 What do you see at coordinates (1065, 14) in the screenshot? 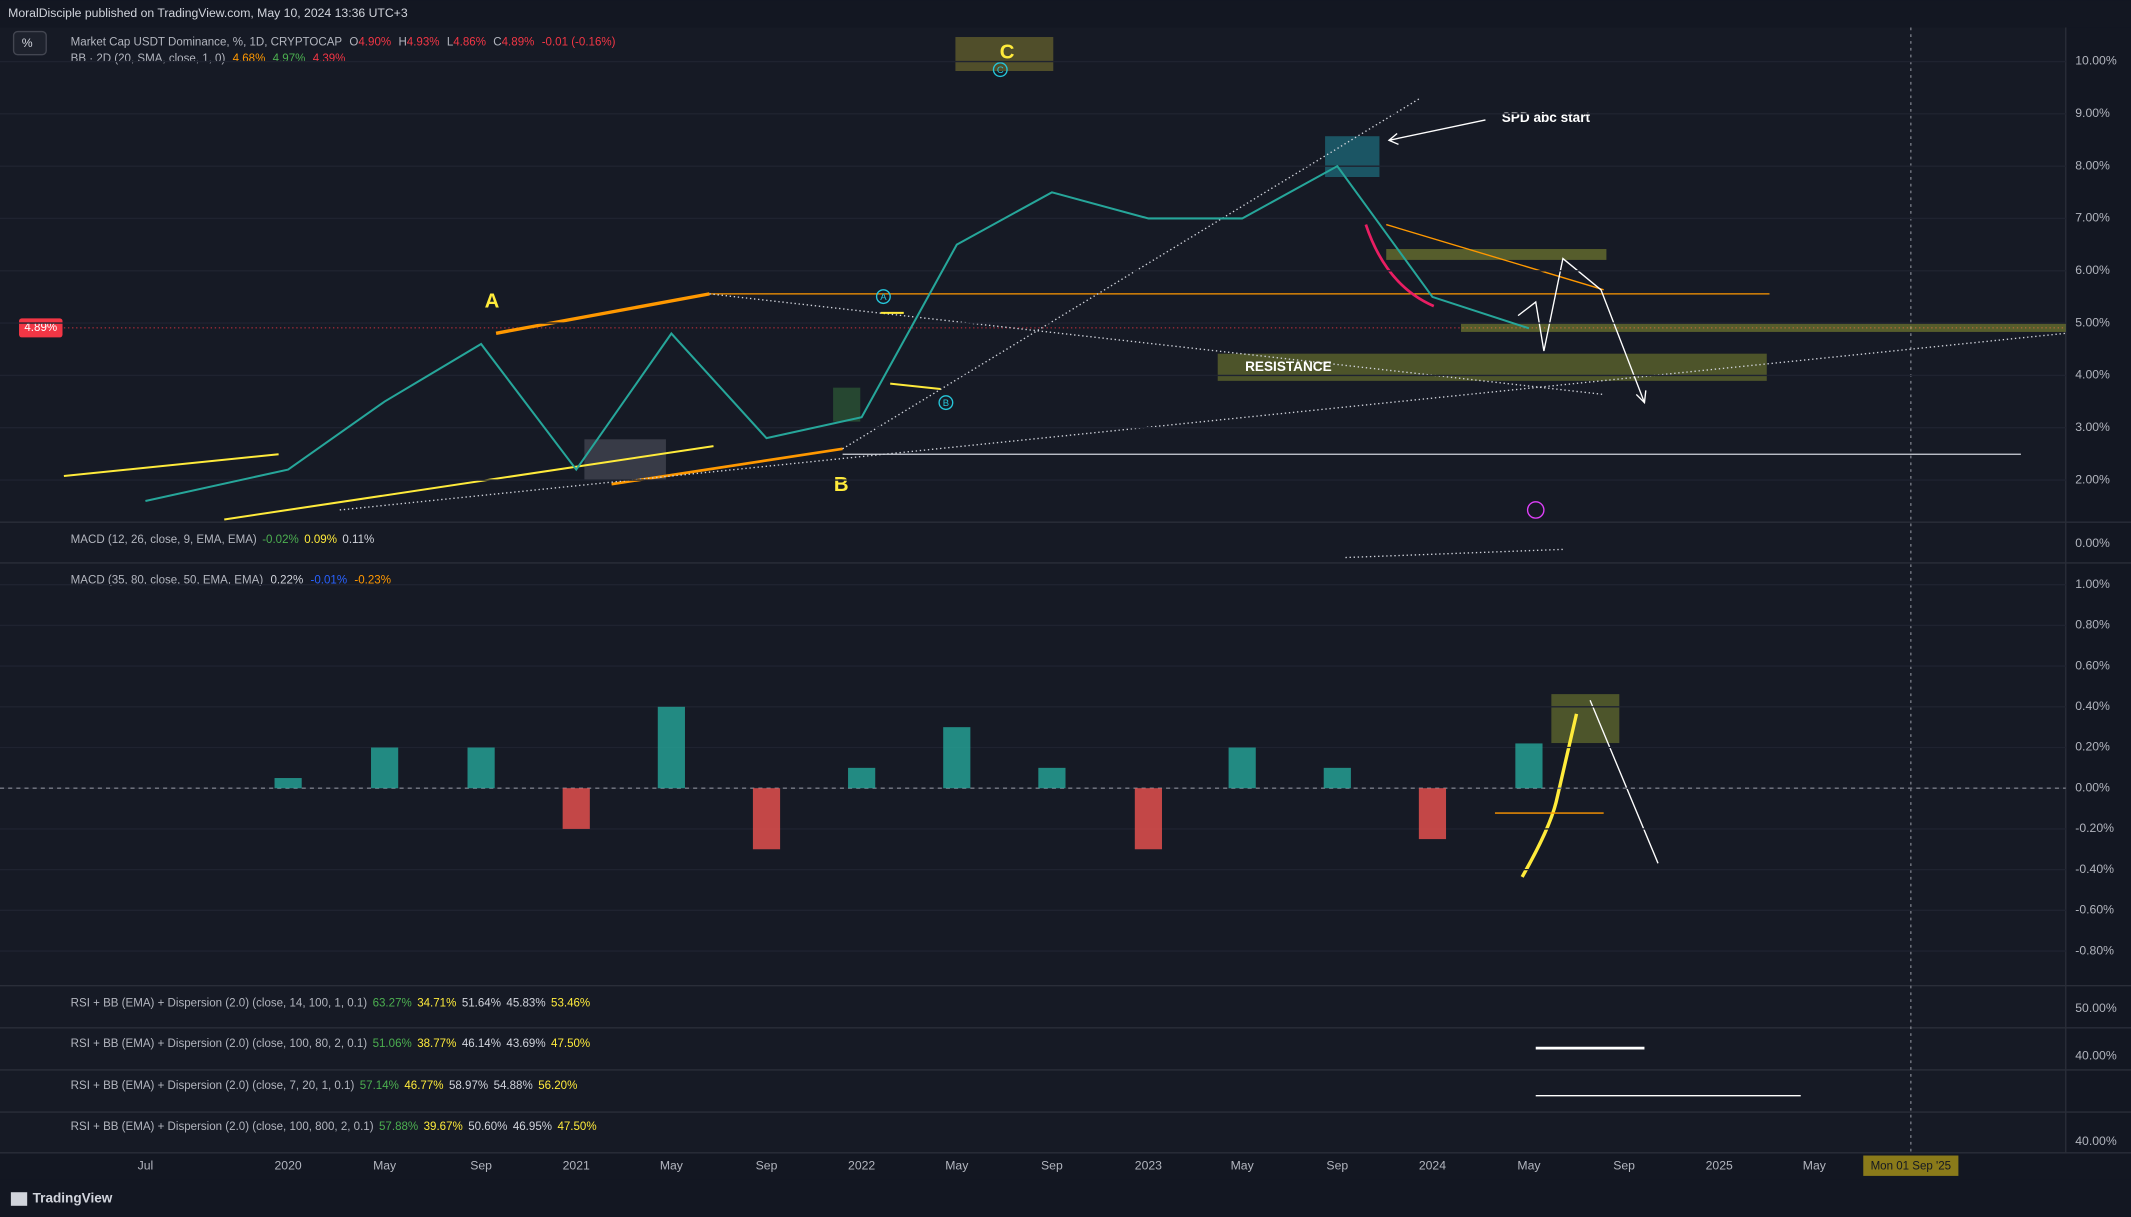
I see `top-bar` at bounding box center [1065, 14].